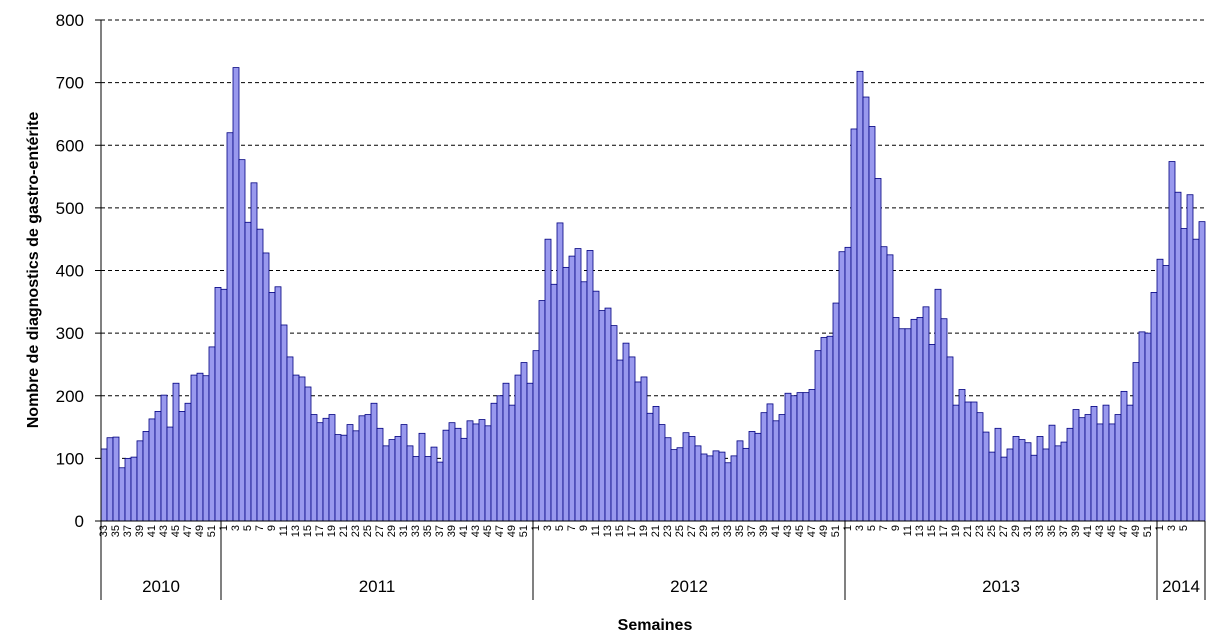  What do you see at coordinates (584, 528) in the screenshot?
I see `x-week-label: 9` at bounding box center [584, 528].